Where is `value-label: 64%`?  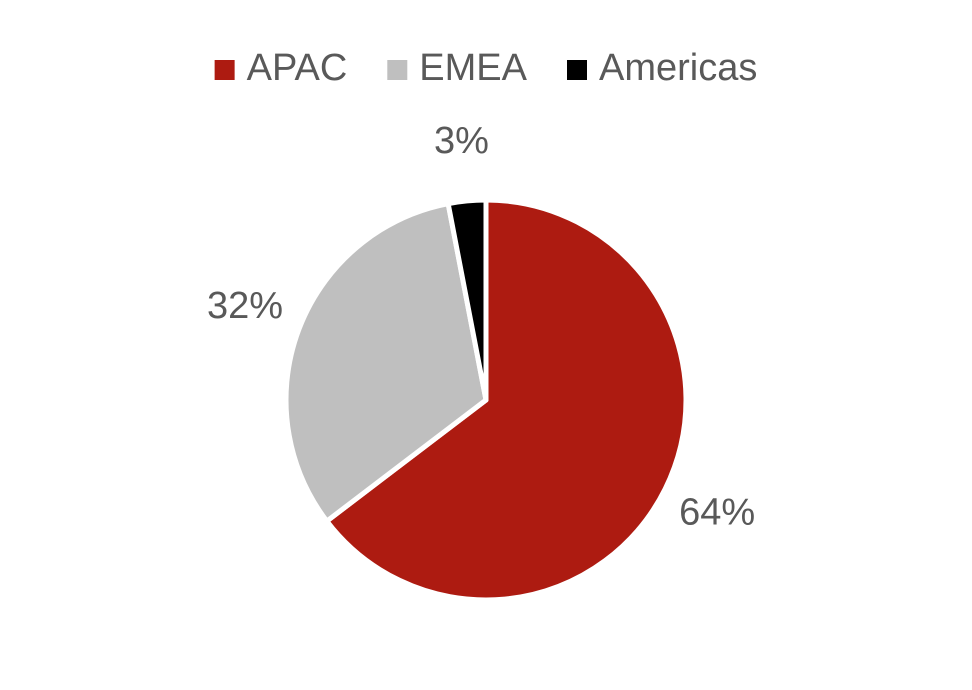 value-label: 64% is located at coordinates (717, 513).